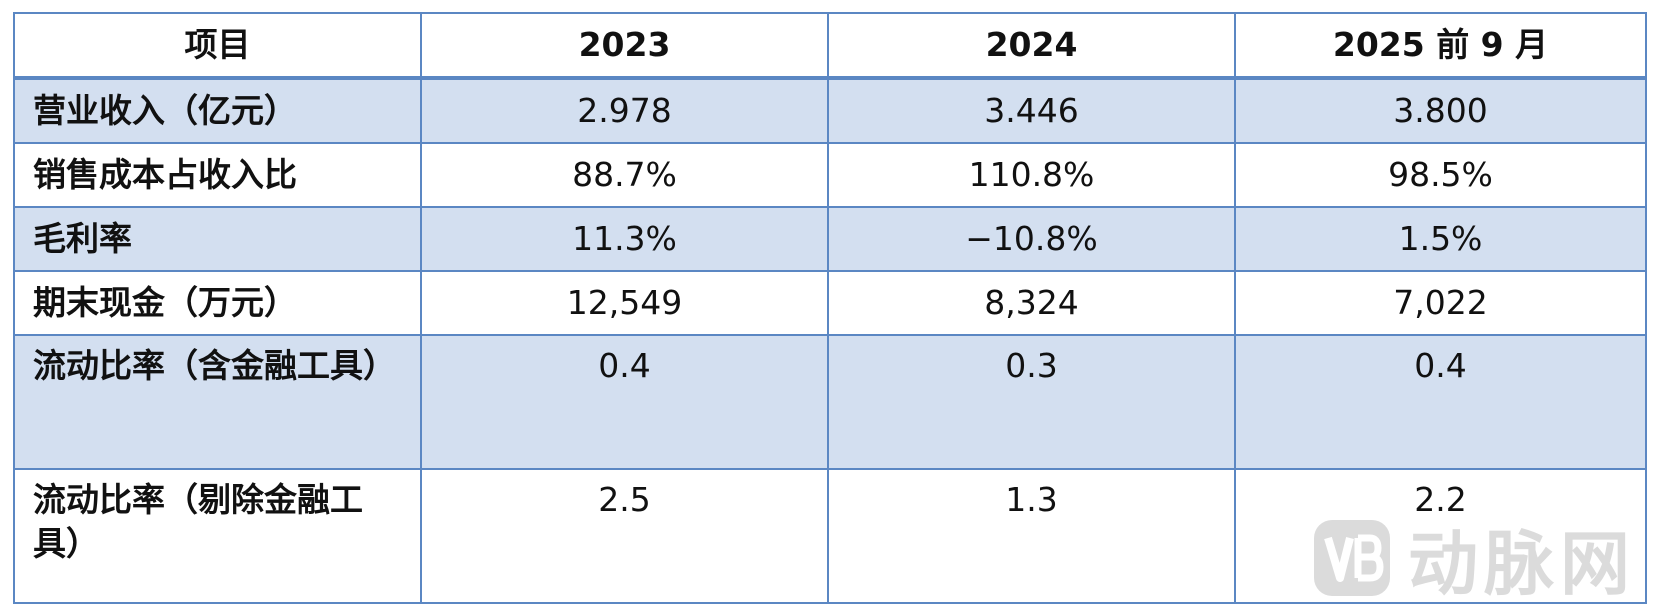 The width and height of the screenshot is (1656, 613). Describe the element at coordinates (217, 175) in the screenshot. I see `row-label: 销售成本占收入比` at that location.